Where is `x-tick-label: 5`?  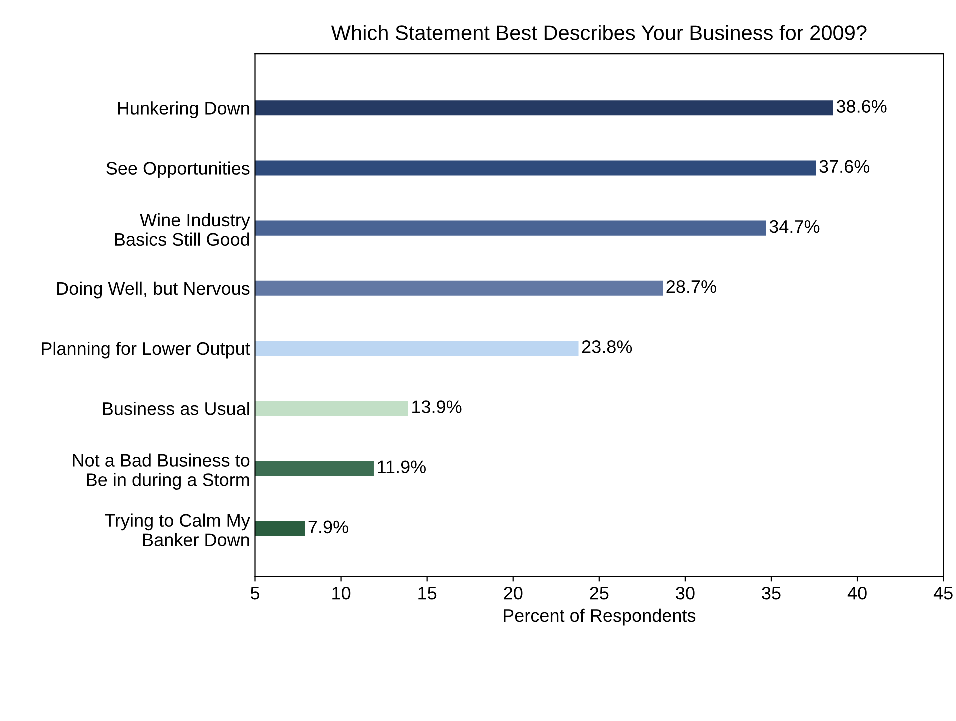 x-tick-label: 5 is located at coordinates (255, 593).